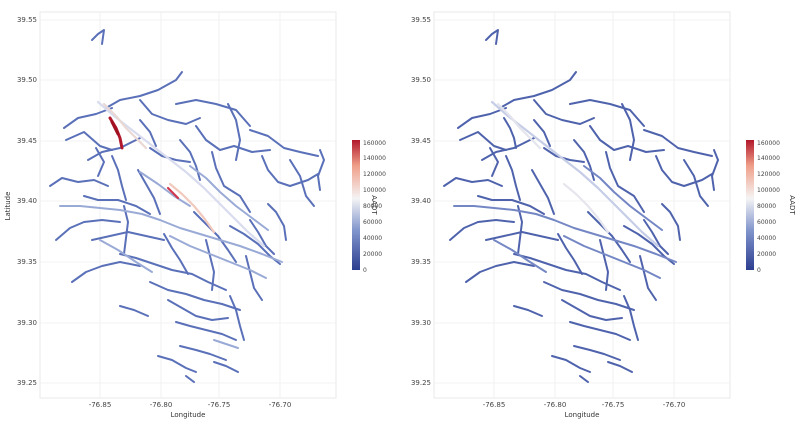 The width and height of the screenshot is (798, 434). I want to click on y-tick-1-7: 39.25, so click(27, 383).